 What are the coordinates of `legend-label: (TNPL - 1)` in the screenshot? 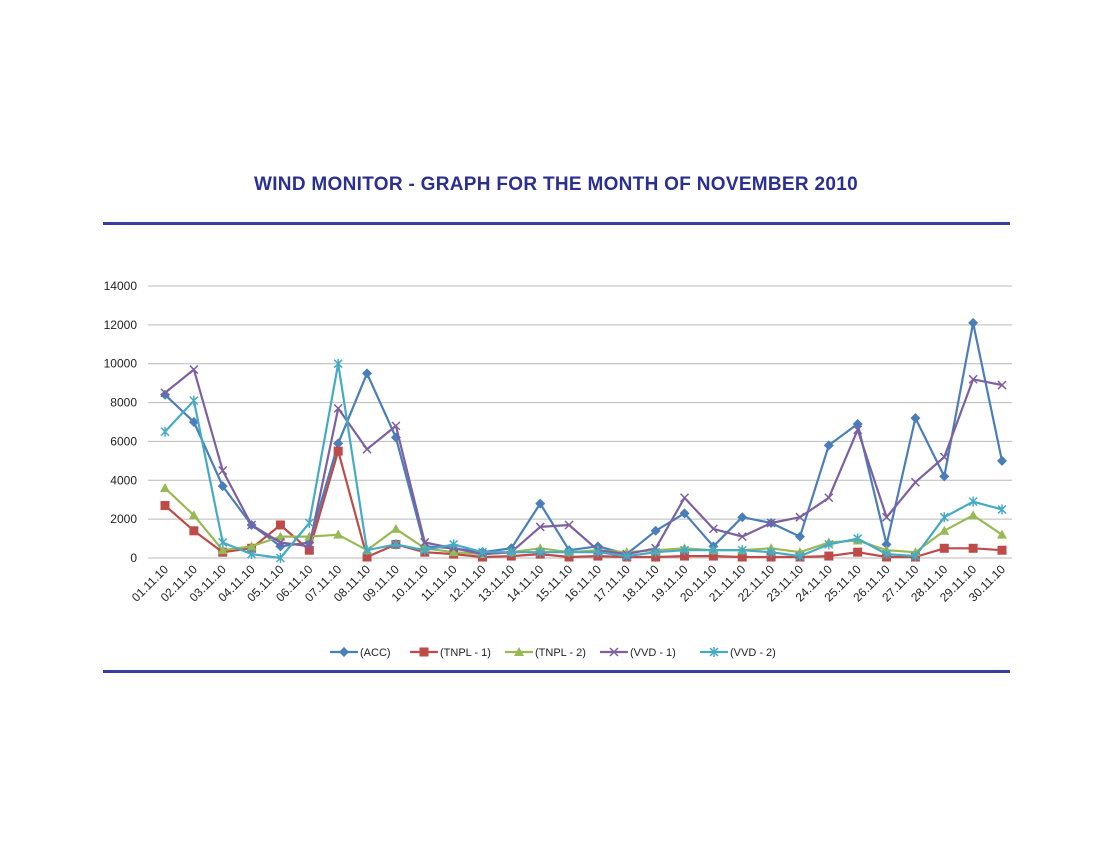 It's located at (465, 653).